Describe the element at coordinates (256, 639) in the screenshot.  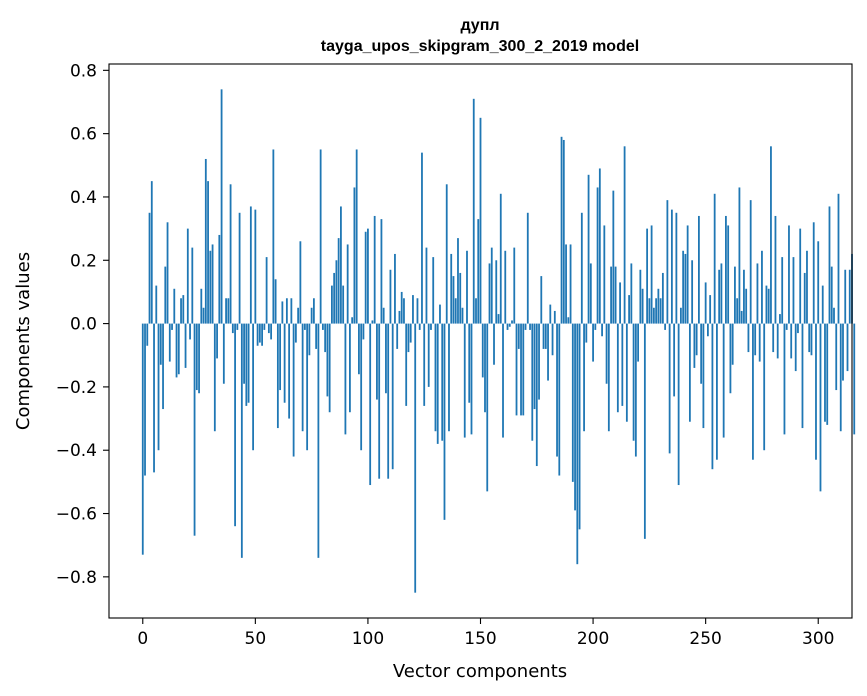
I see `x-tick-label: 50` at that location.